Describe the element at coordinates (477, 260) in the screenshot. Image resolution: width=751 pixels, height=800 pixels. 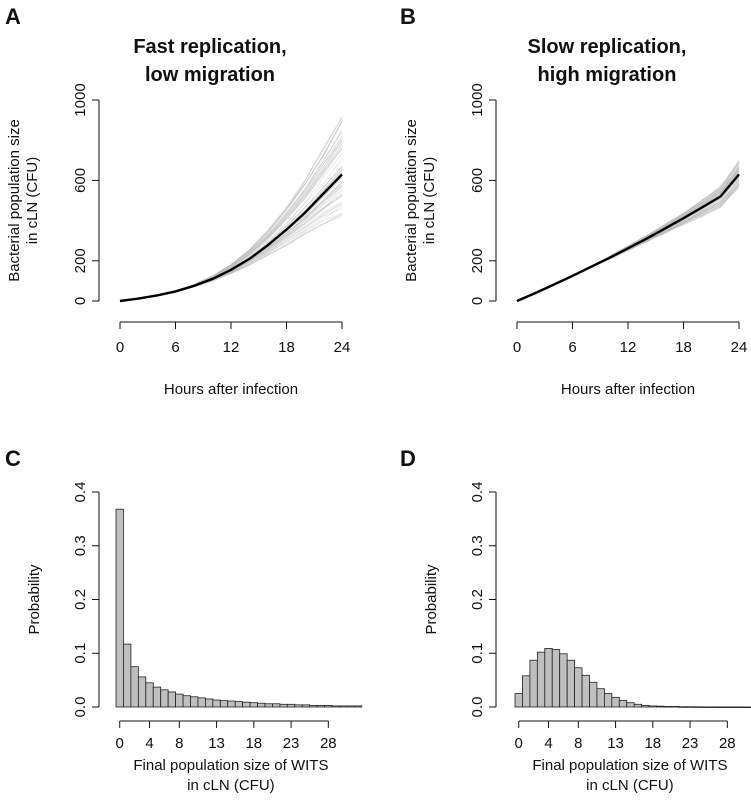
I see `y-tick-label-b: 200` at that location.